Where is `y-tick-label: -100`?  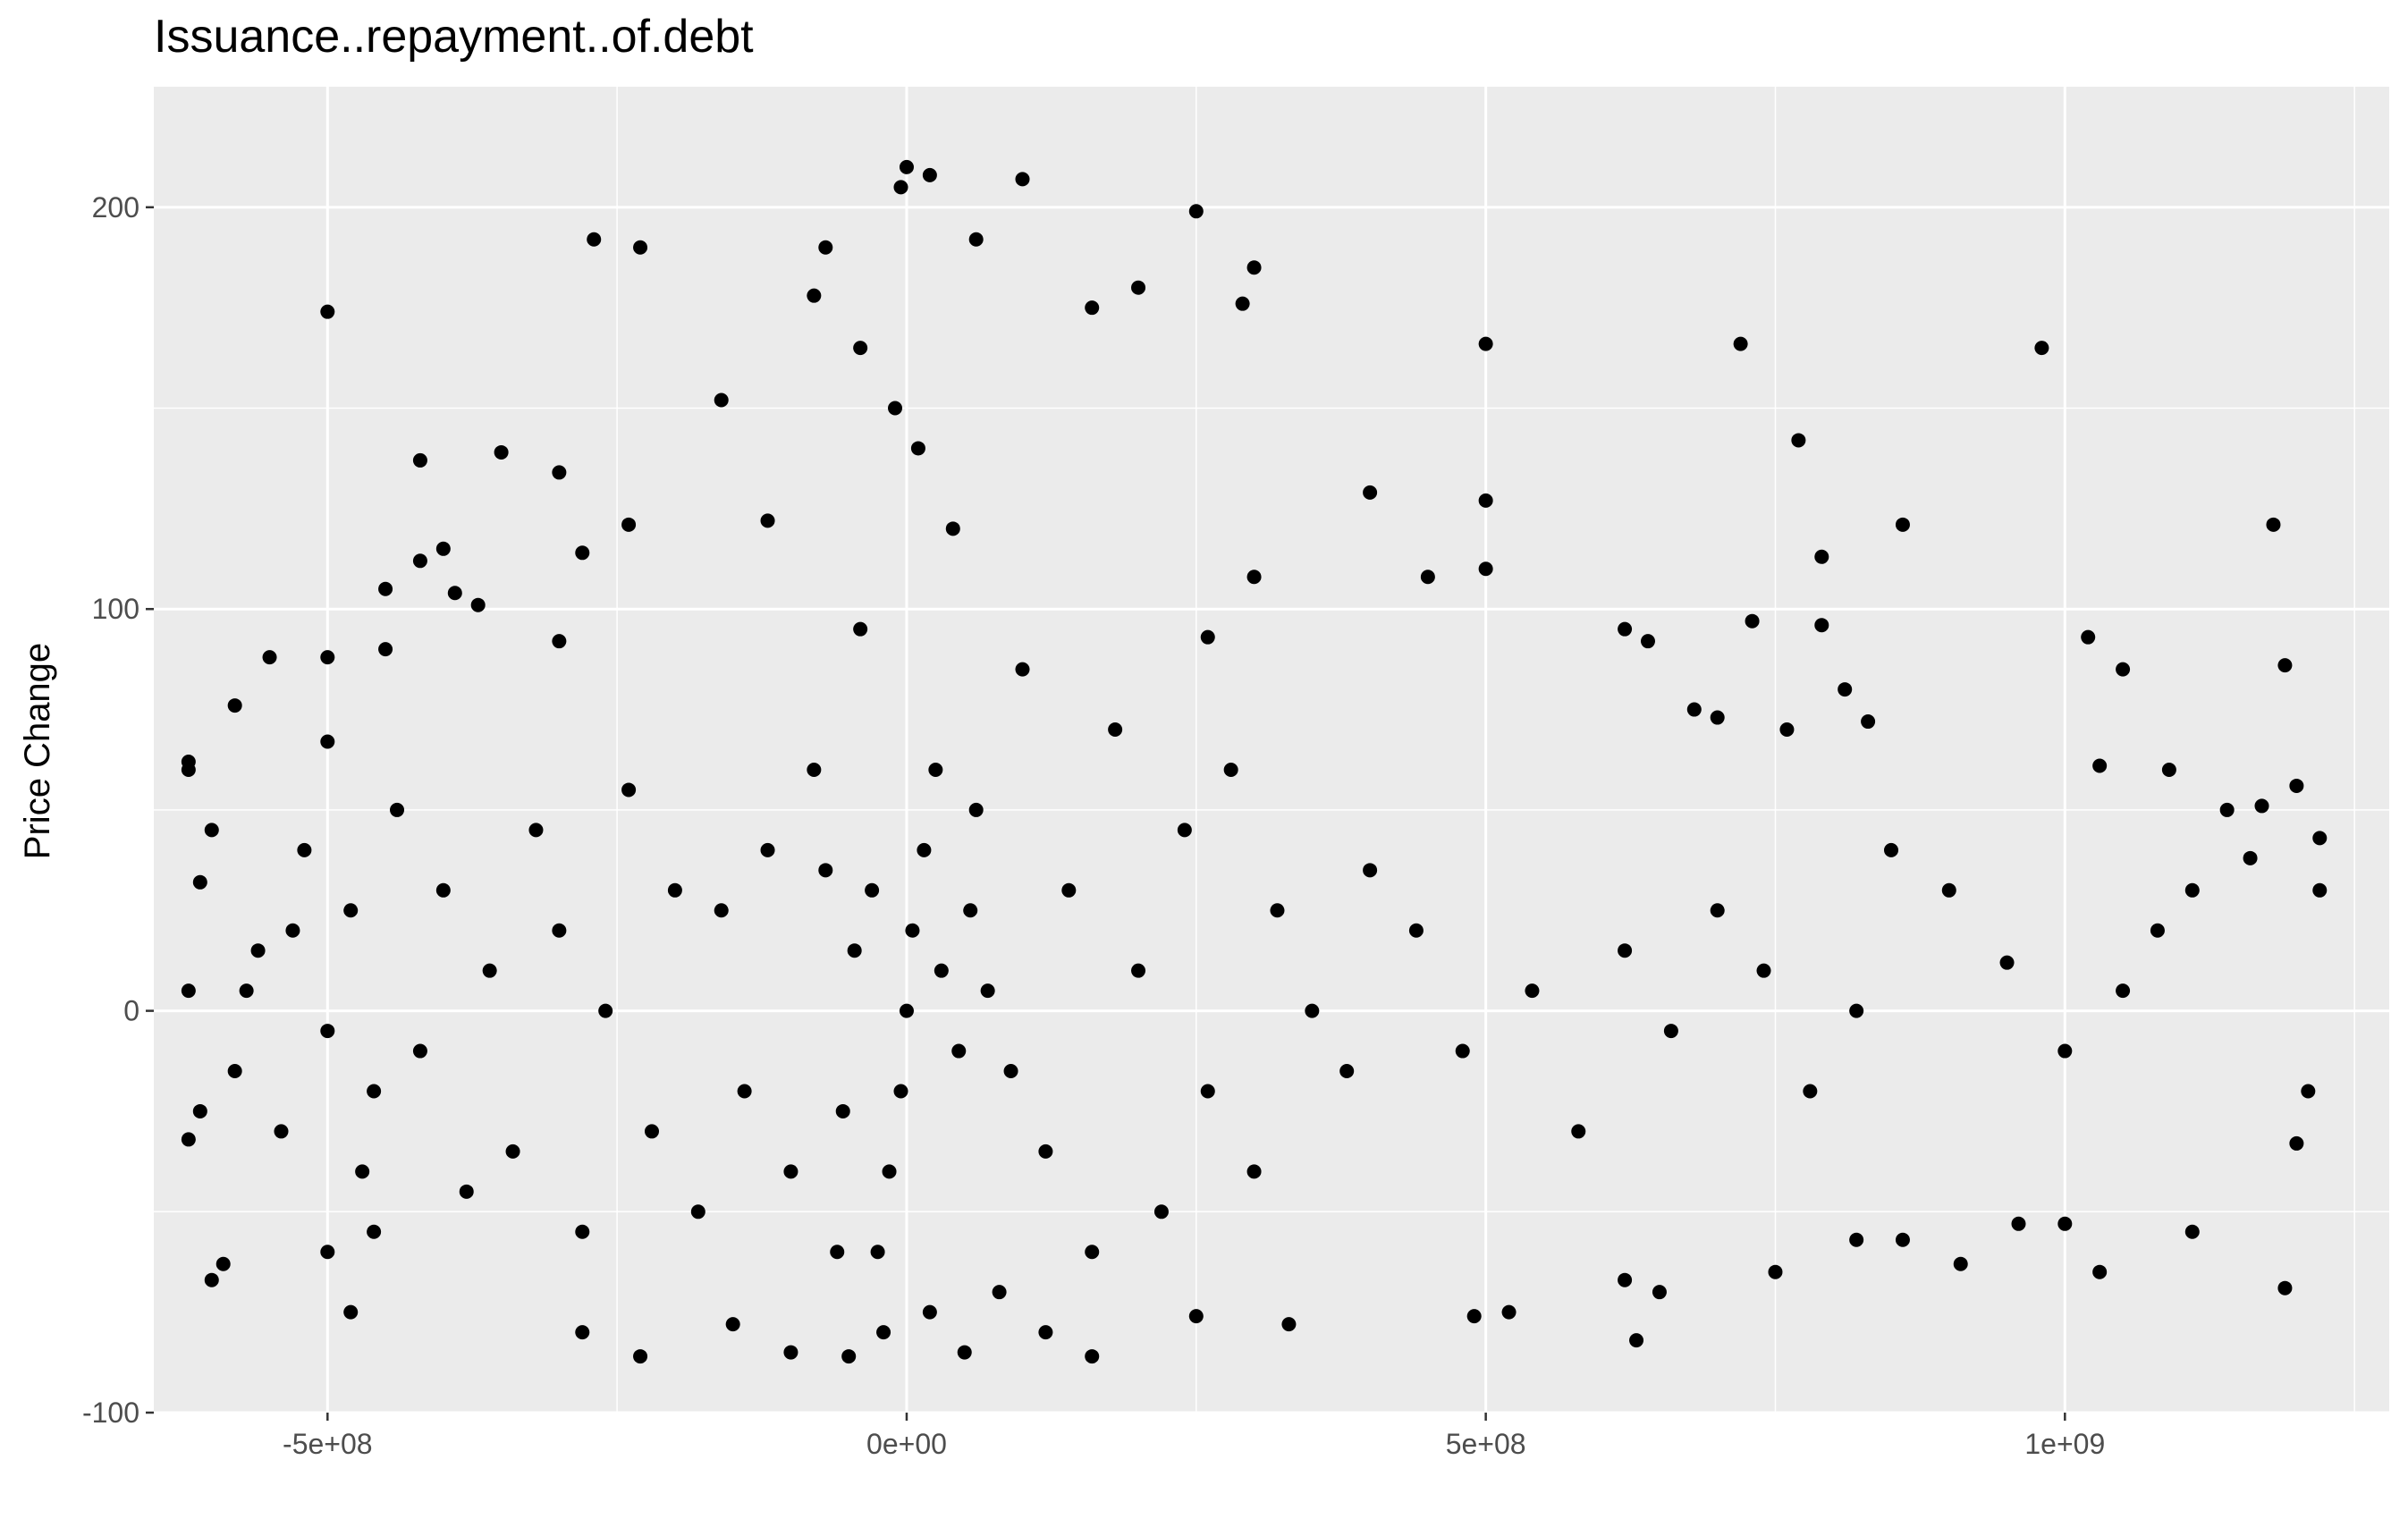 y-tick-label: -100 is located at coordinates (110, 1413).